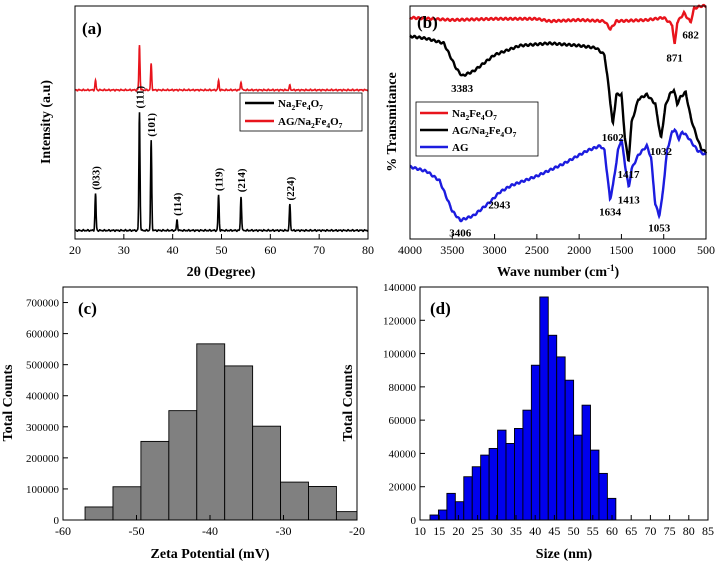 The width and height of the screenshot is (719, 570). I want to click on panel-c-x-tick-label: -50, so click(137, 531).